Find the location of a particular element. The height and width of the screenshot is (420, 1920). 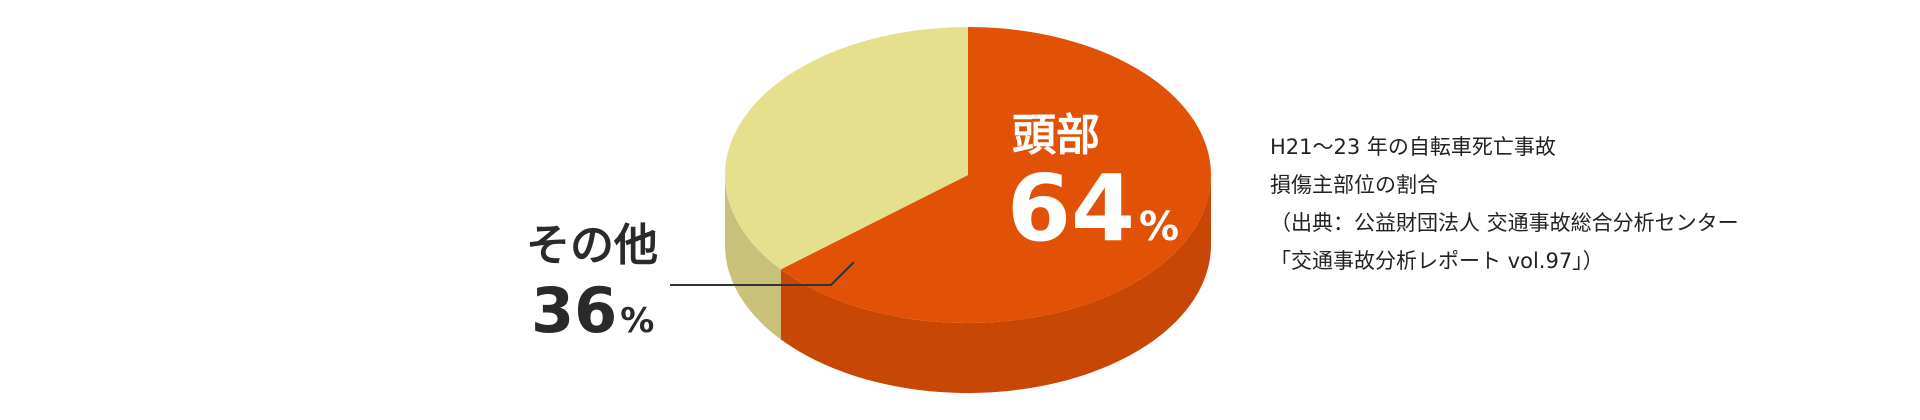

pie-side-head is located at coordinates (995, 285).